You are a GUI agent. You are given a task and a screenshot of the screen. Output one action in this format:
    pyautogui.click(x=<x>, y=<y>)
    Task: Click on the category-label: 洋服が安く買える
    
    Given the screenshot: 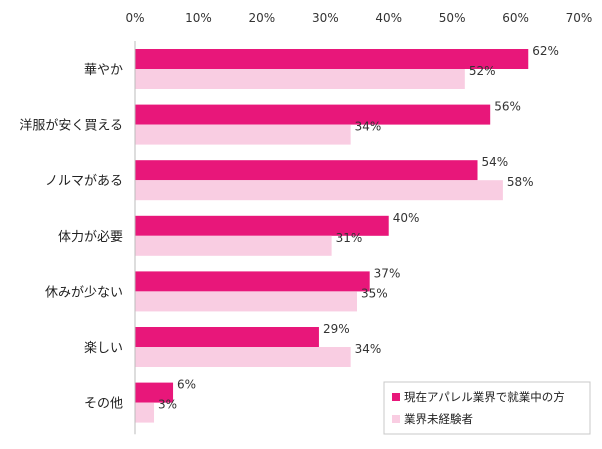 What is the action you would take?
    pyautogui.click(x=71, y=126)
    